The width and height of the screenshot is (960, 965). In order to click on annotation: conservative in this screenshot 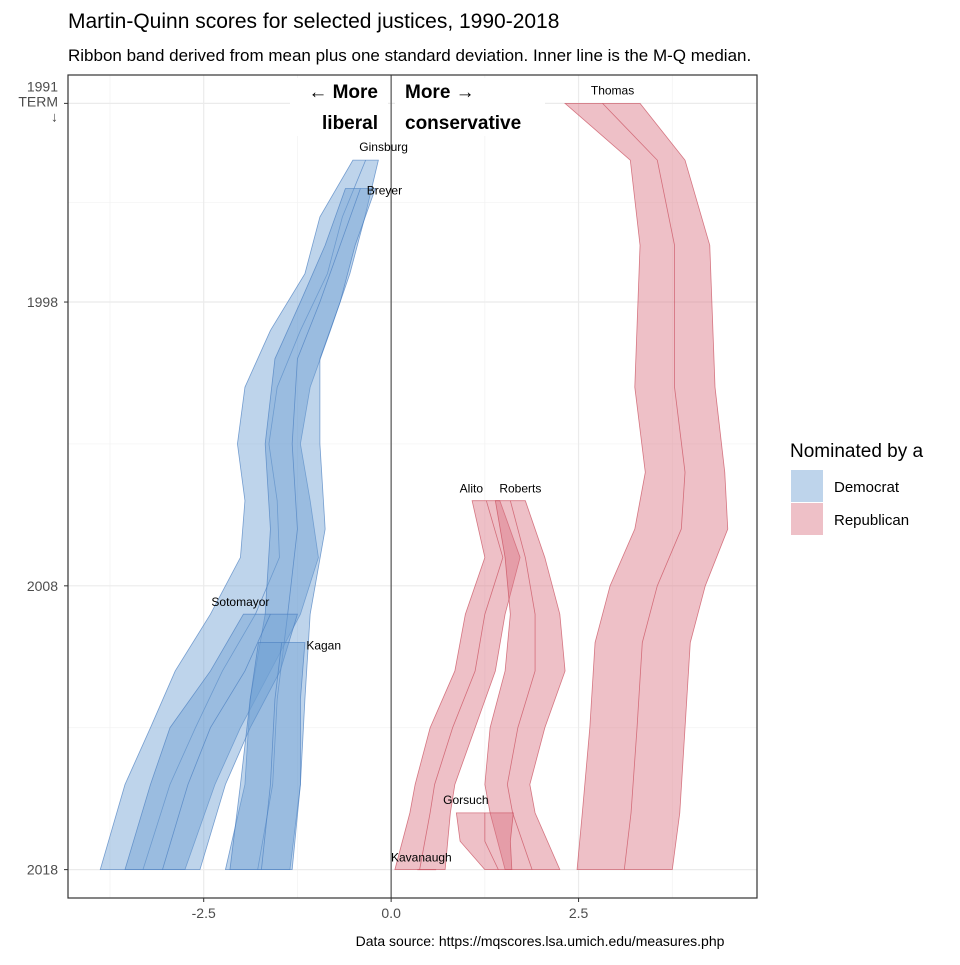, I will do `click(463, 123)`.